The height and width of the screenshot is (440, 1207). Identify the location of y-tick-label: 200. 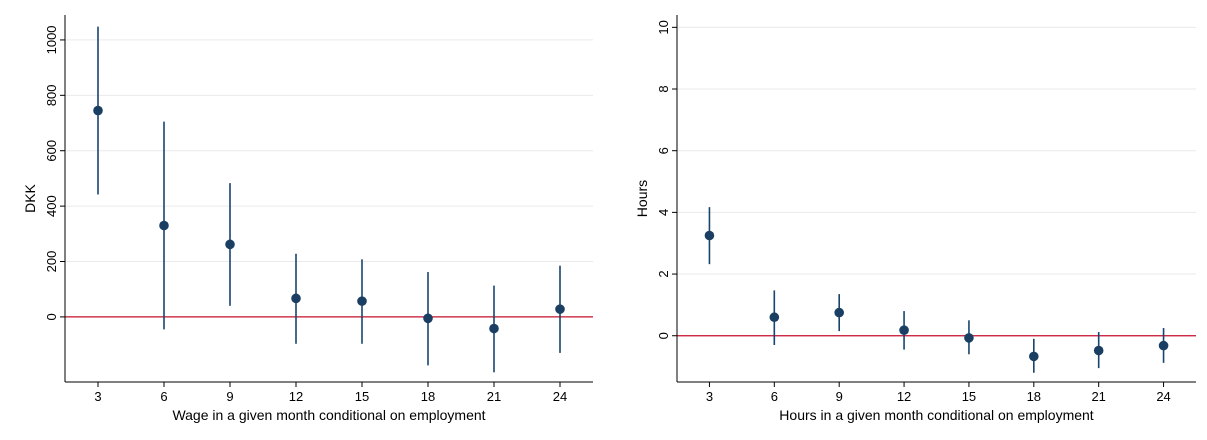
(51, 262).